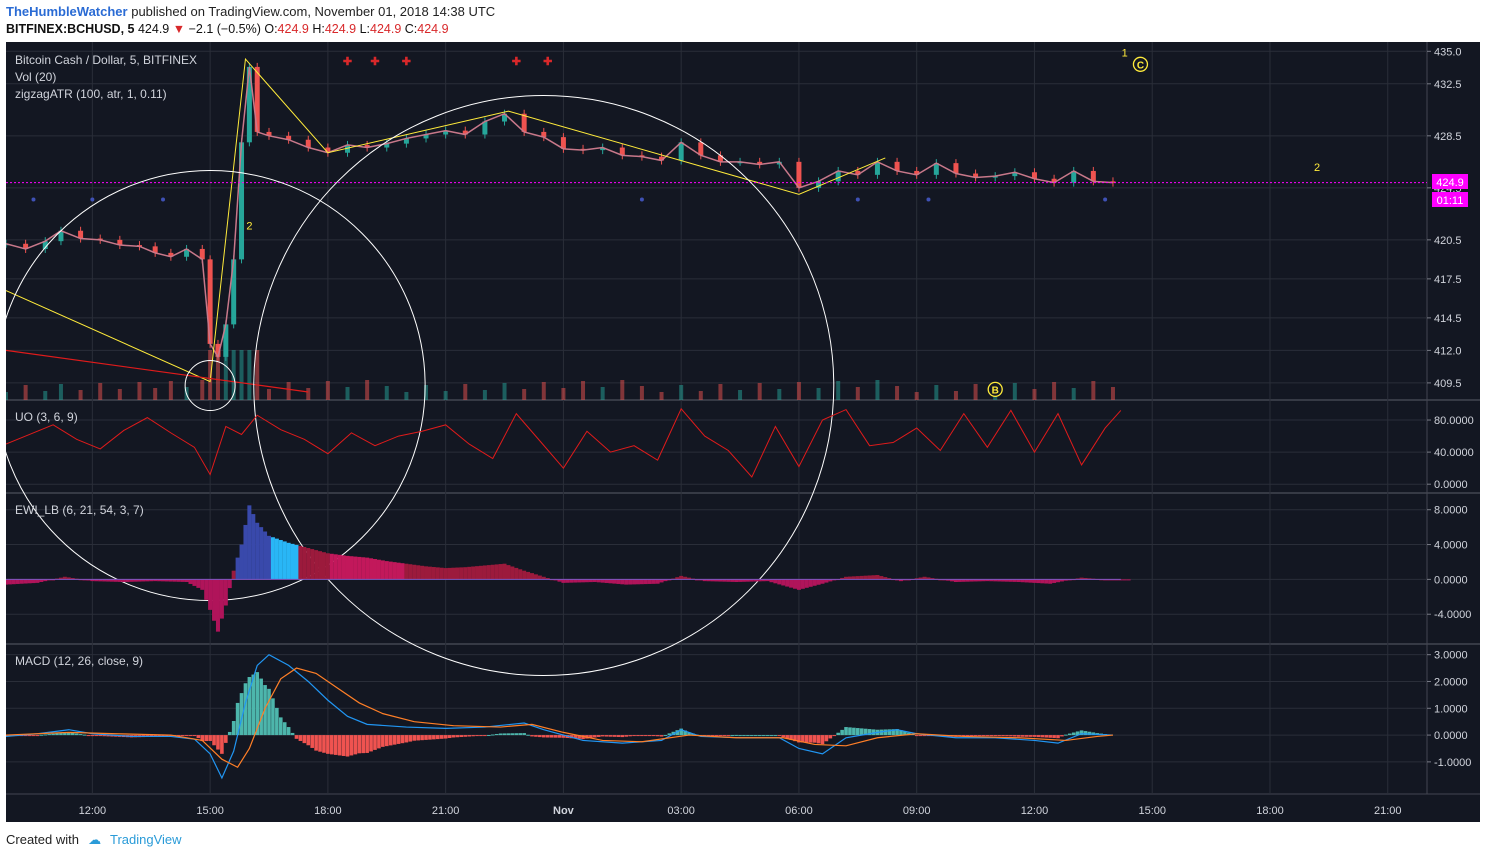 The image size is (1487, 858). Describe the element at coordinates (1448, 351) in the screenshot. I see `axis-tick-label: 412.0` at that location.